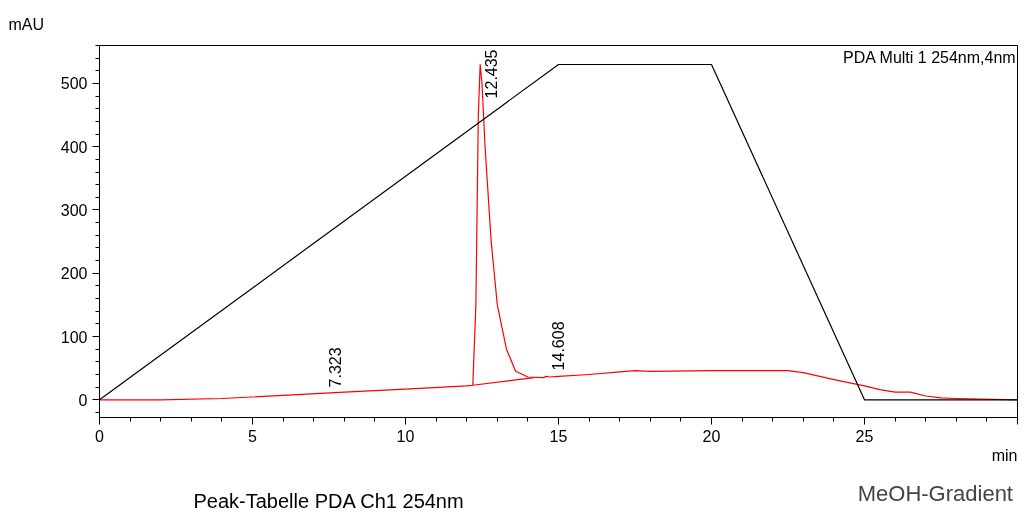  What do you see at coordinates (26, 24) in the screenshot?
I see `y-axis-title: mAU` at bounding box center [26, 24].